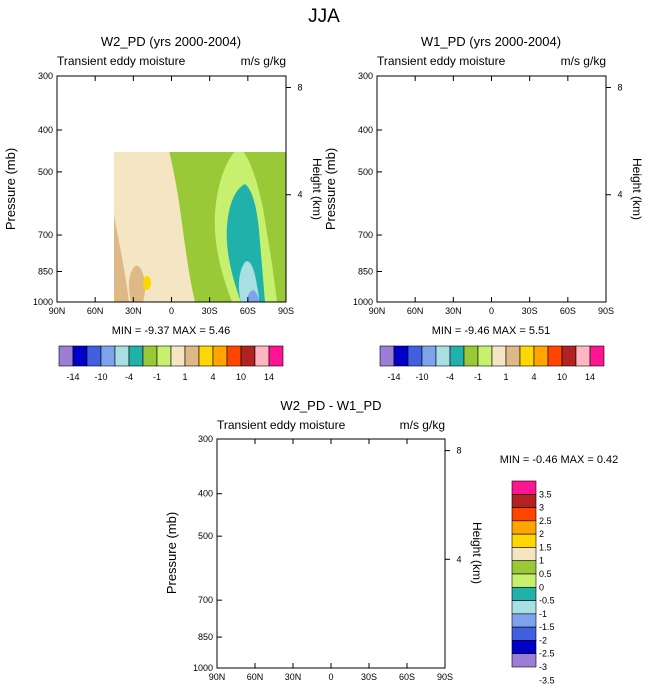  I want to click on colorbar-label: 2, so click(541, 534).